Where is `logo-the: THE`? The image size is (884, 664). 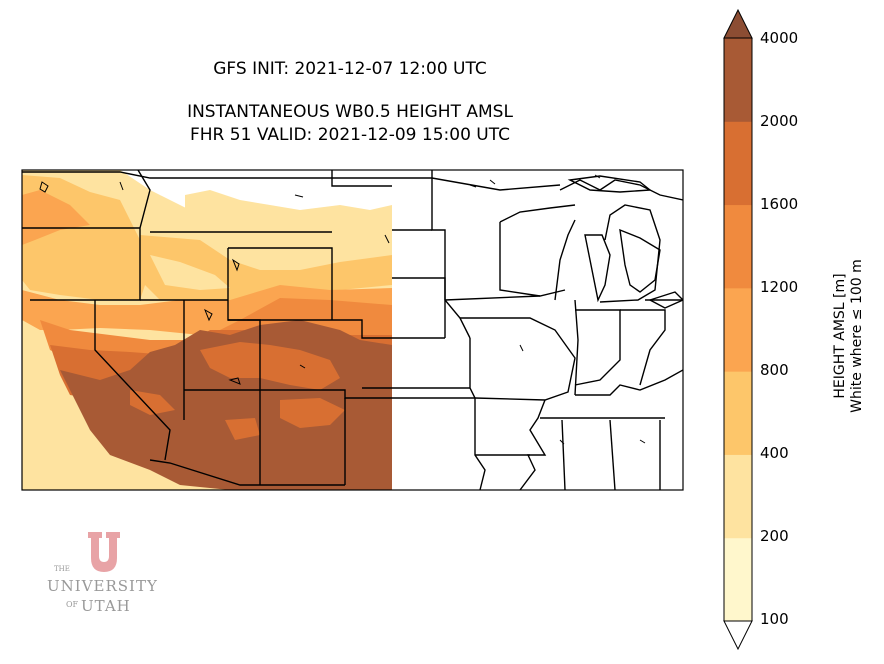 logo-the: THE is located at coordinates (62, 569).